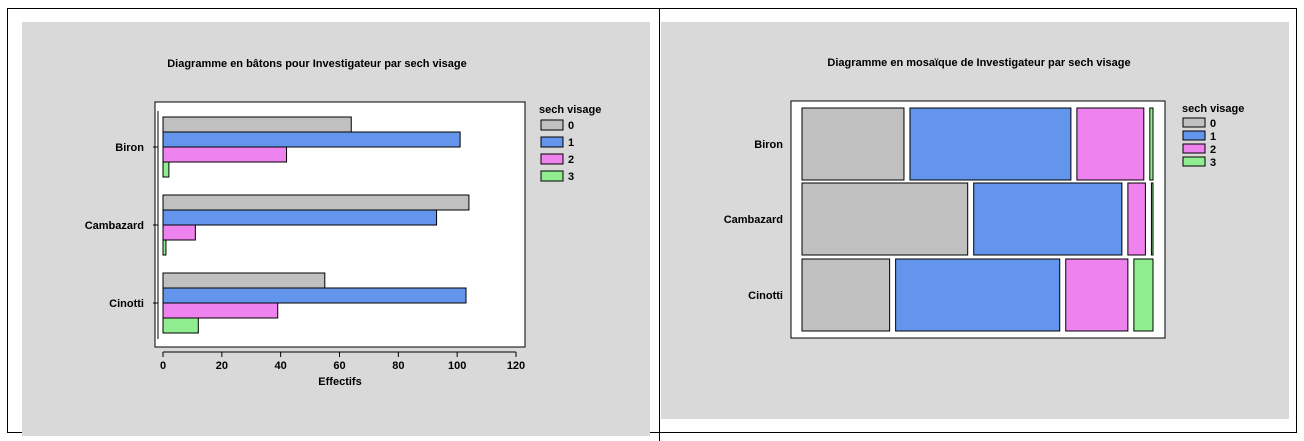 Image resolution: width=1304 pixels, height=441 pixels. Describe the element at coordinates (339, 382) in the screenshot. I see `bar-x-axis-label: Effectifs` at that location.